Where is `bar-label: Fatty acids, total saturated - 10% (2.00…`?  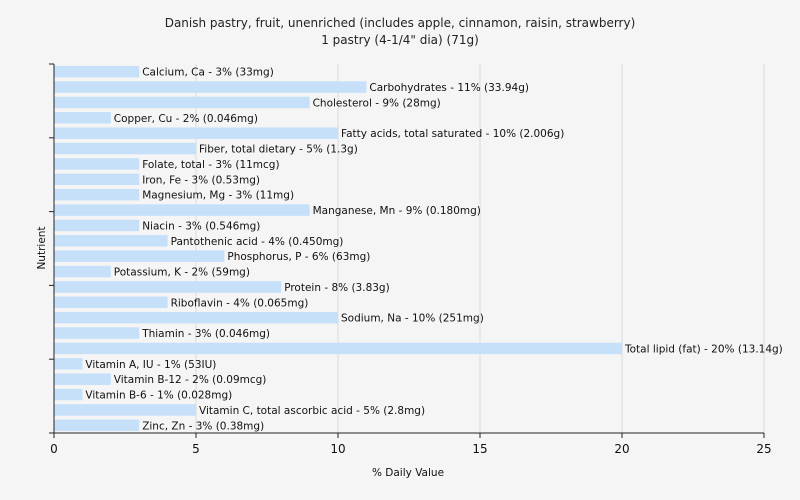 bar-label: Fatty acids, total saturated - 10% (2.00… is located at coordinates (452, 134).